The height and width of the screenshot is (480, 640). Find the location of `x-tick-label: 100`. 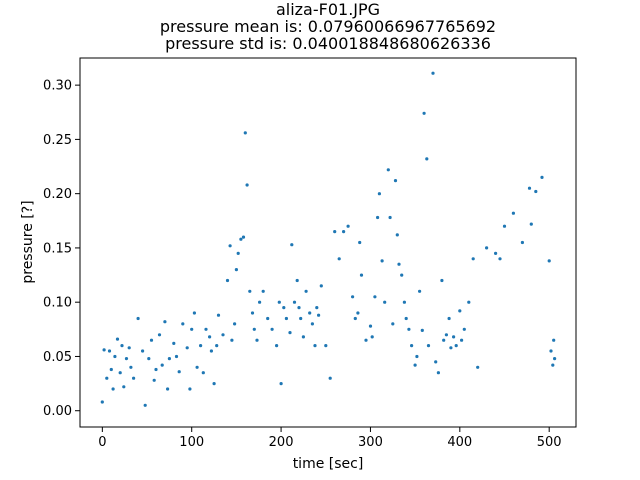

x-tick-label: 100 is located at coordinates (191, 442).